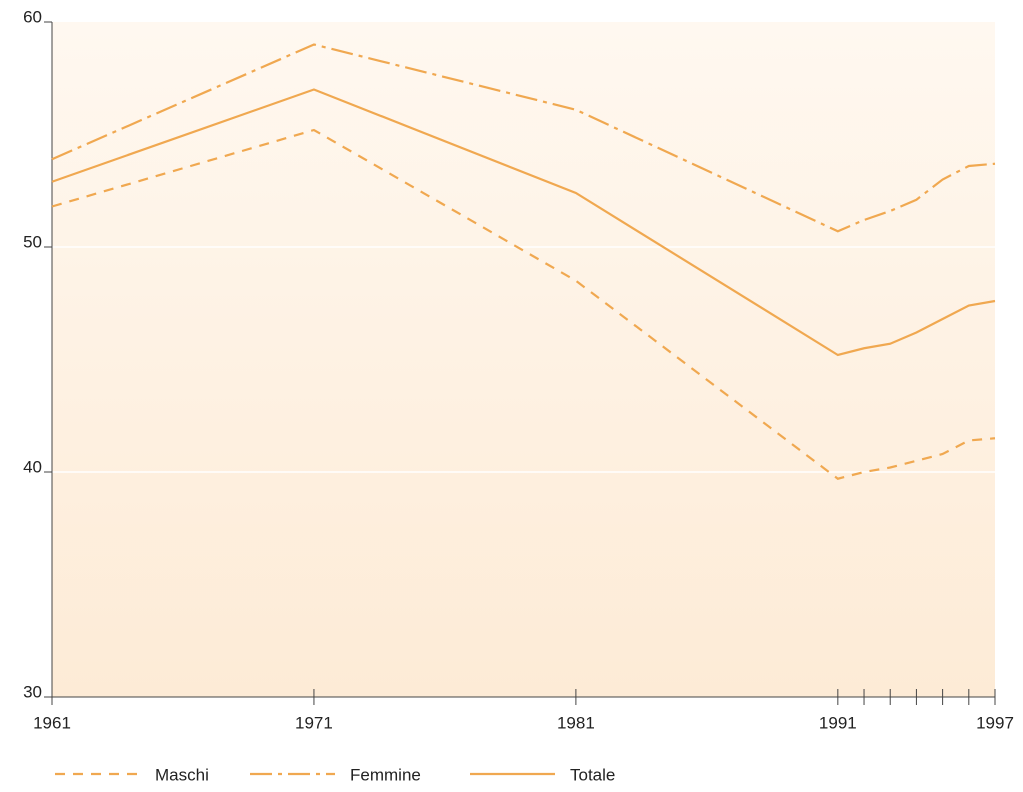  What do you see at coordinates (32, 466) in the screenshot?
I see `y-tick-label: 40` at bounding box center [32, 466].